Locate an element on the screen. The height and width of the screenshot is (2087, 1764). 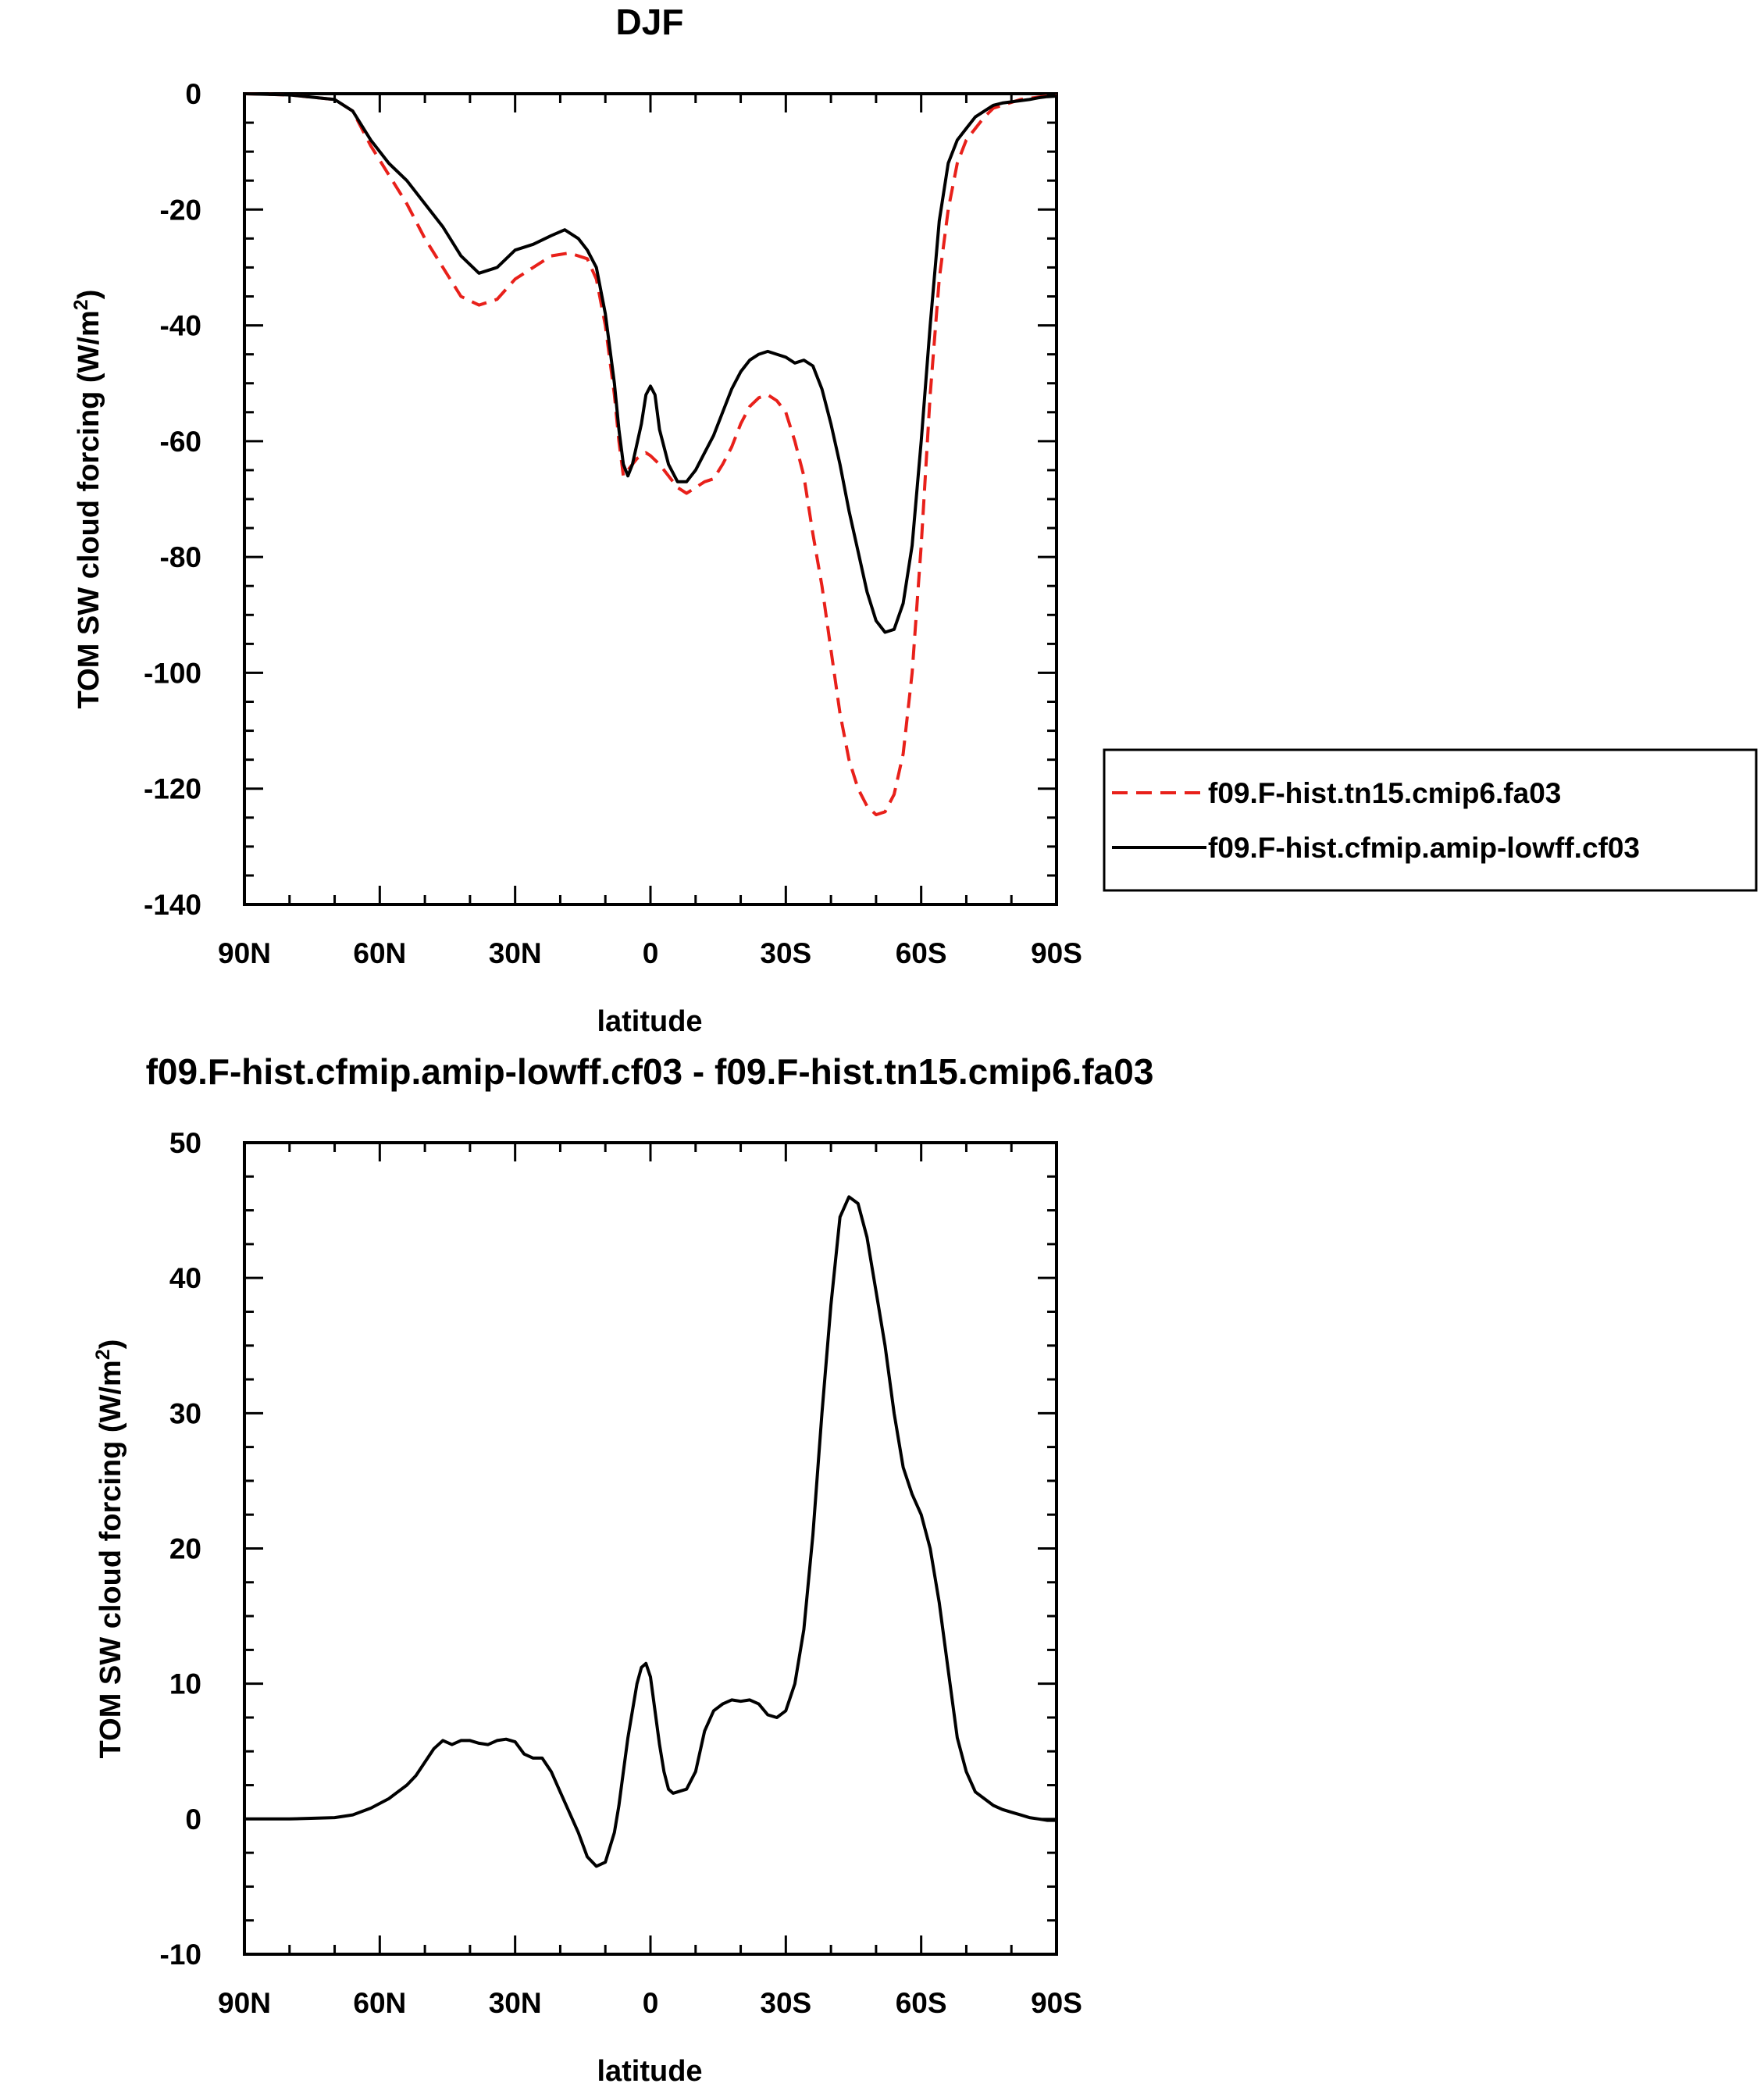
legend-label-fa03: f09.F-hist.tn15.cmip6.fa03 is located at coordinates (1384, 793).